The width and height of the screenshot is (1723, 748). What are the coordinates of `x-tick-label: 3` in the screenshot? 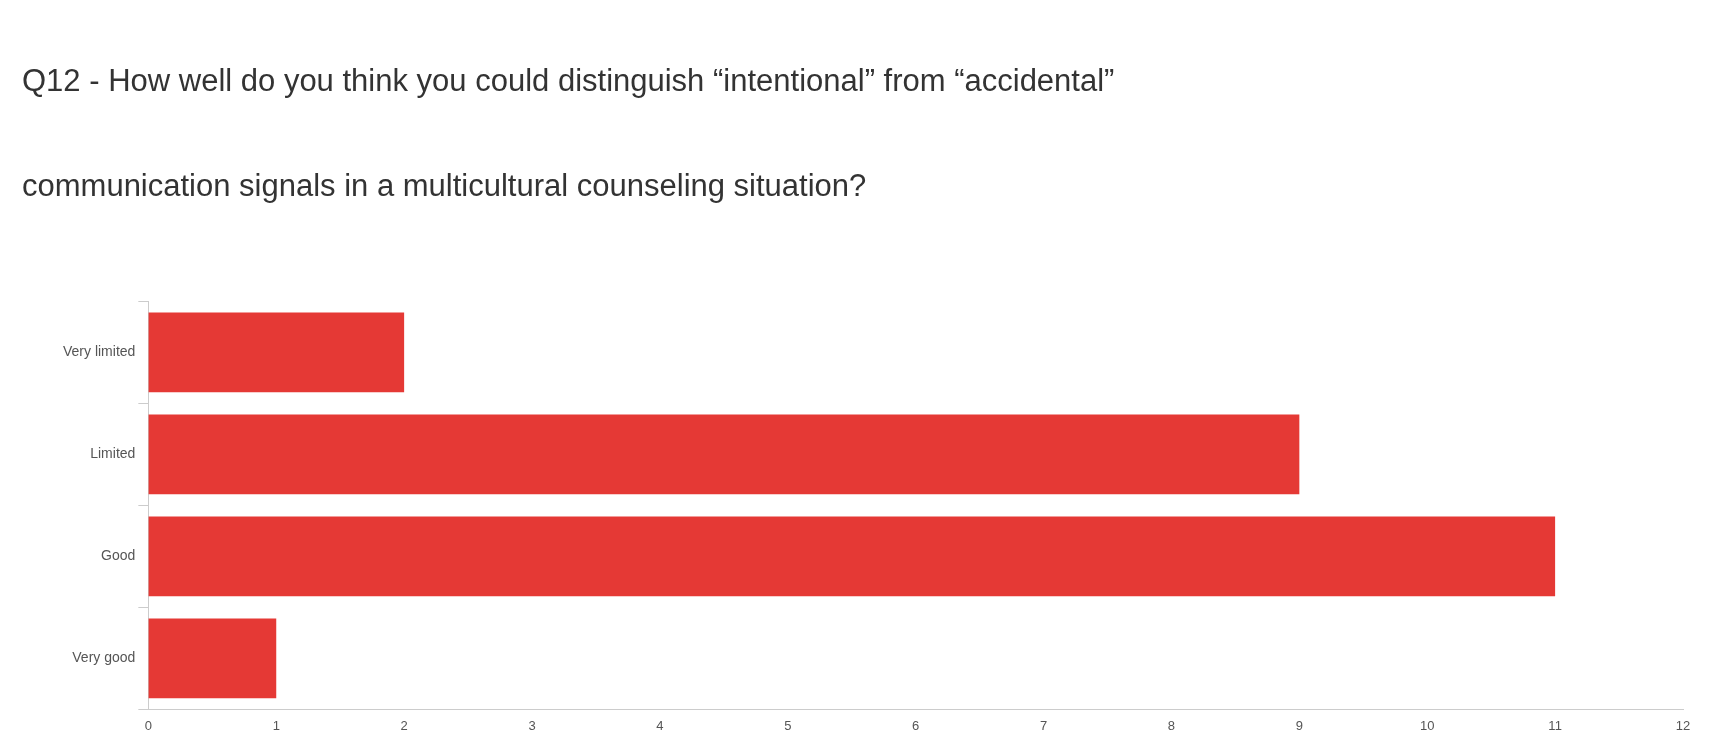 It's located at (532, 725).